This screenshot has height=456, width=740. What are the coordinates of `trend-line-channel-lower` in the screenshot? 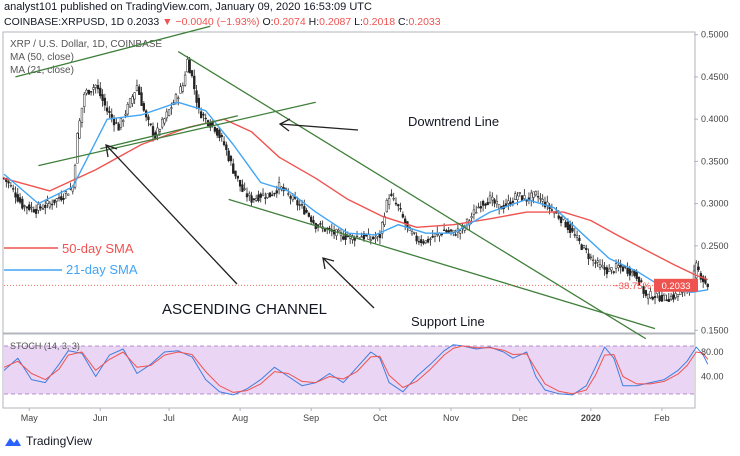 It's located at (177, 134).